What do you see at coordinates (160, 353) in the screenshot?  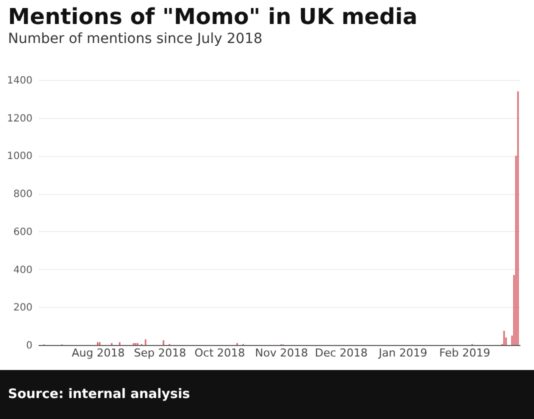 I see `x-tick-label: Sep 2018` at bounding box center [160, 353].